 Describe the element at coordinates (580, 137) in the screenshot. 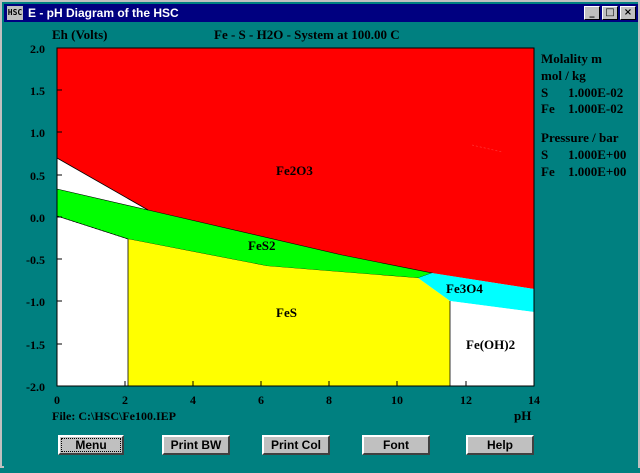

I see `pressure-title: Pressure / bar` at that location.